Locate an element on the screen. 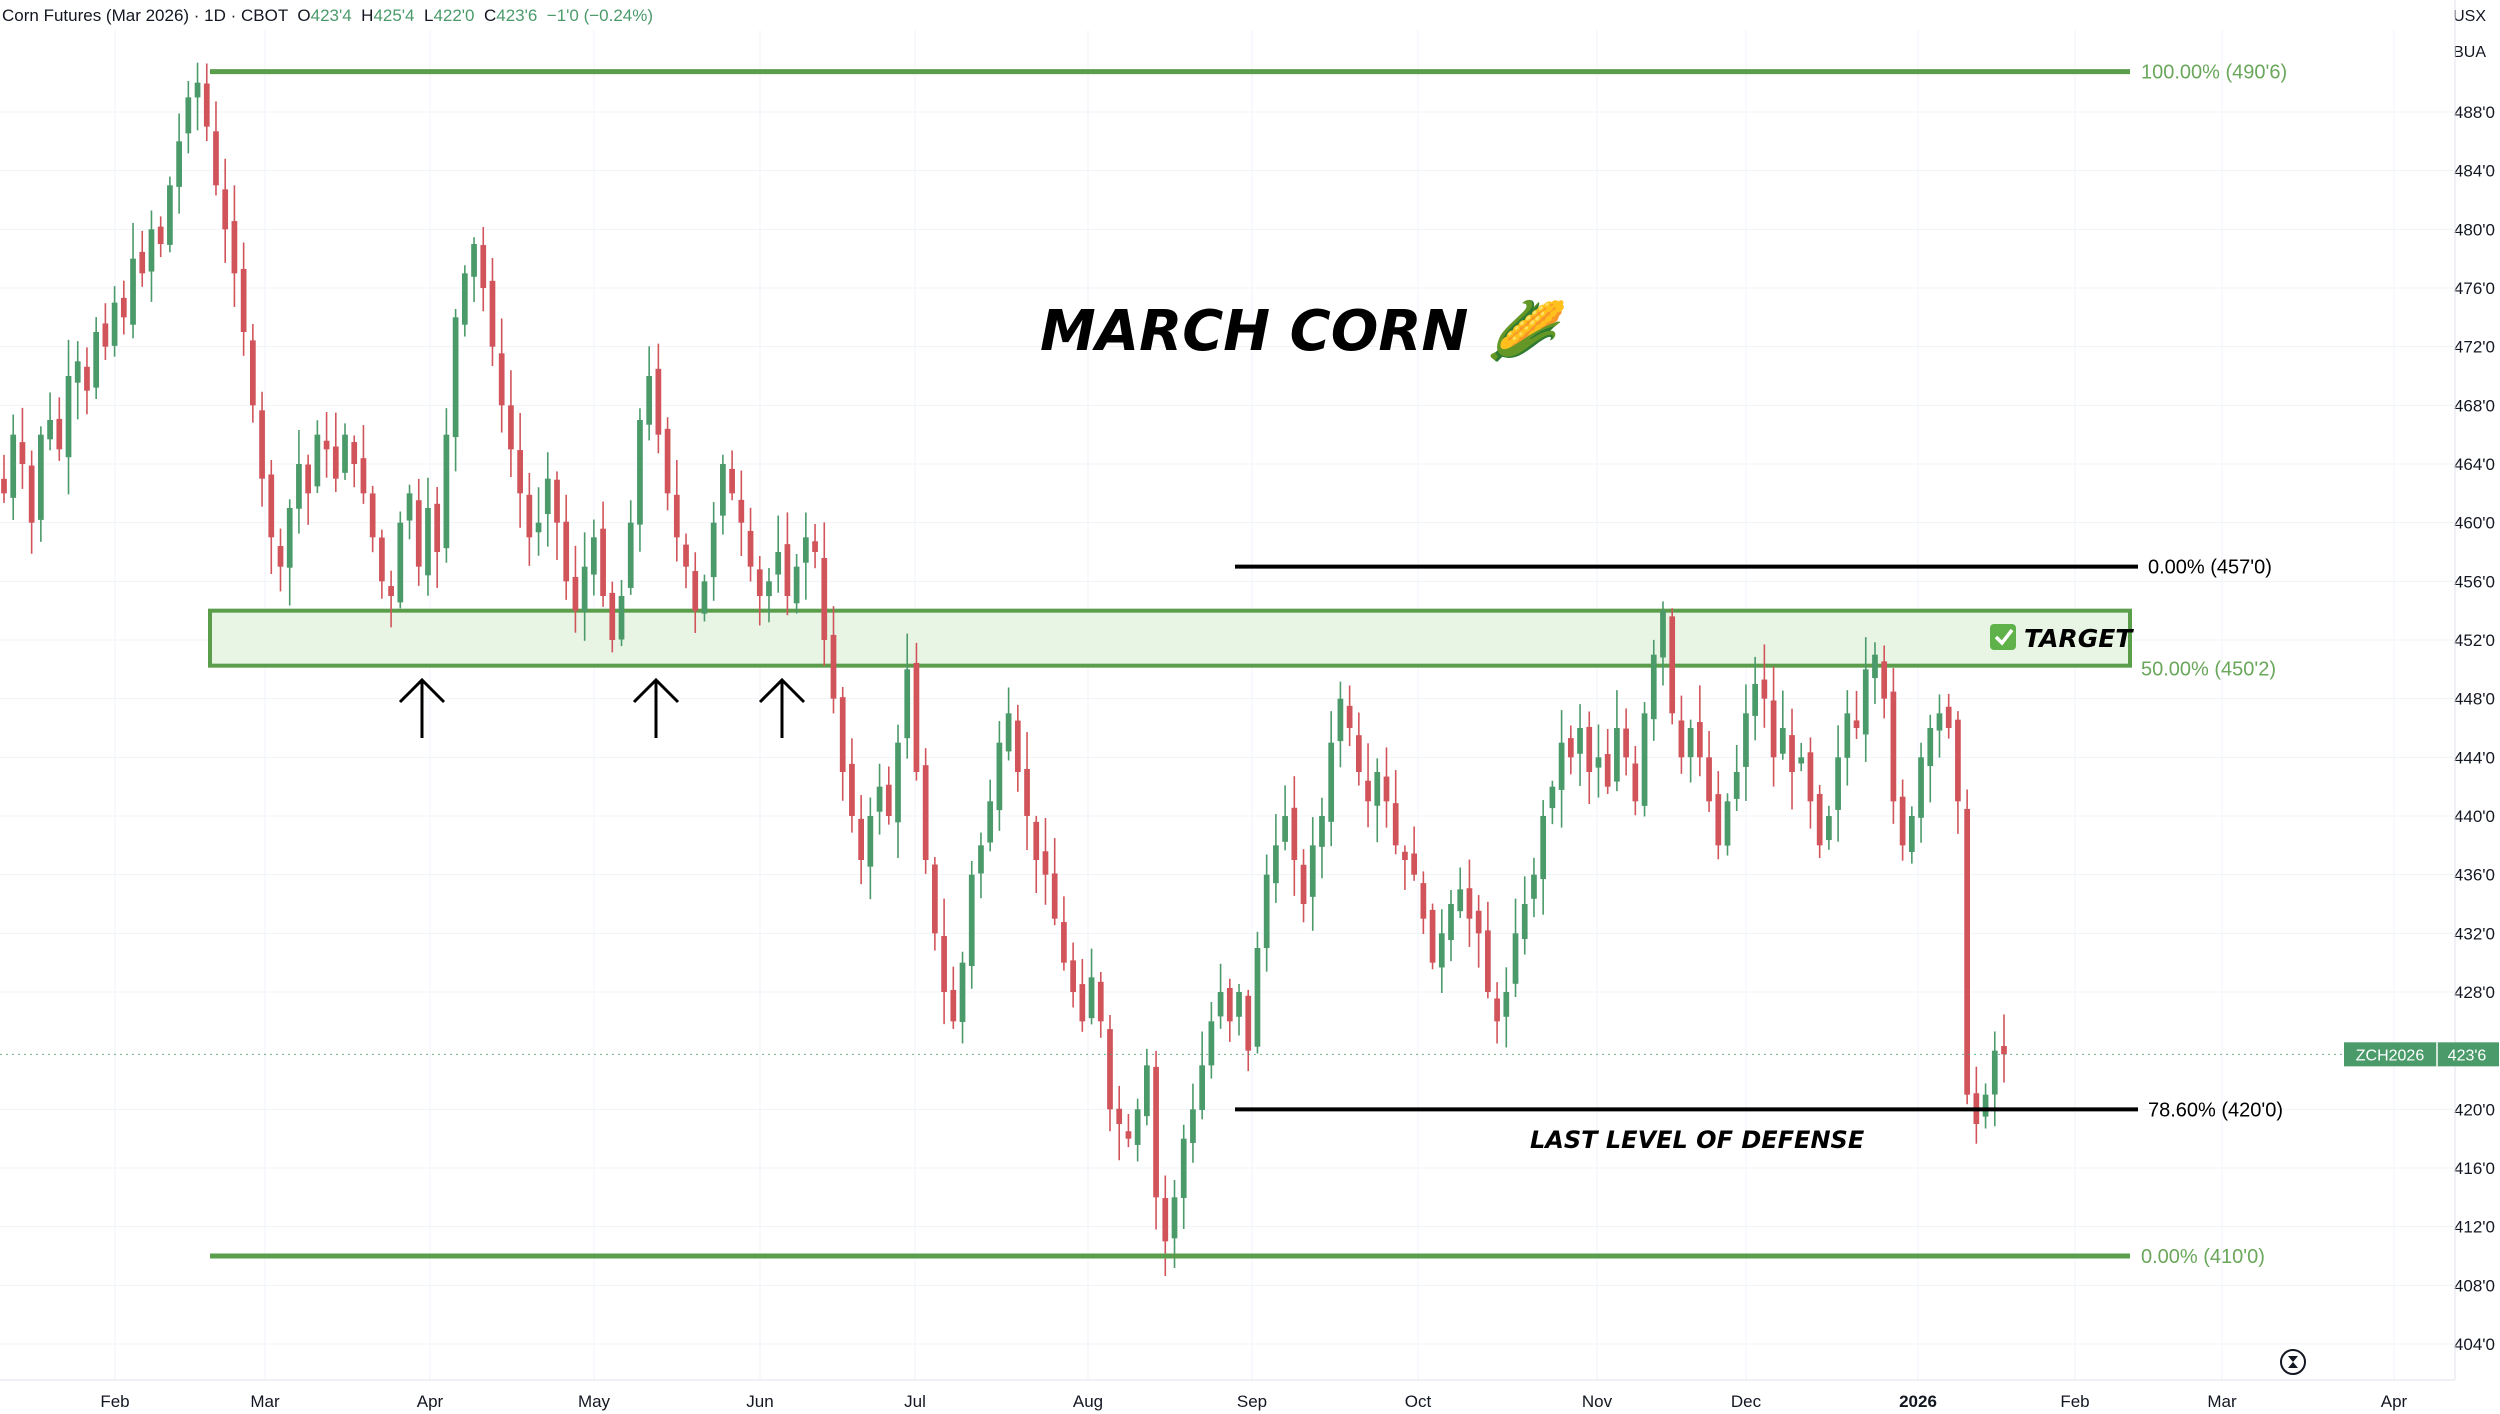  price-tag-bg is located at coordinates (2421, 1054).